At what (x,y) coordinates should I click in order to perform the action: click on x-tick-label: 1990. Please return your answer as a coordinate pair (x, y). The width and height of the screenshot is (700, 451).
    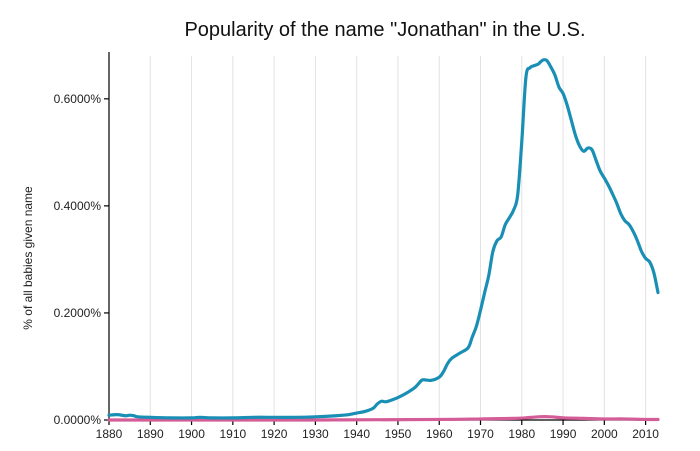
    Looking at the image, I should click on (563, 434).